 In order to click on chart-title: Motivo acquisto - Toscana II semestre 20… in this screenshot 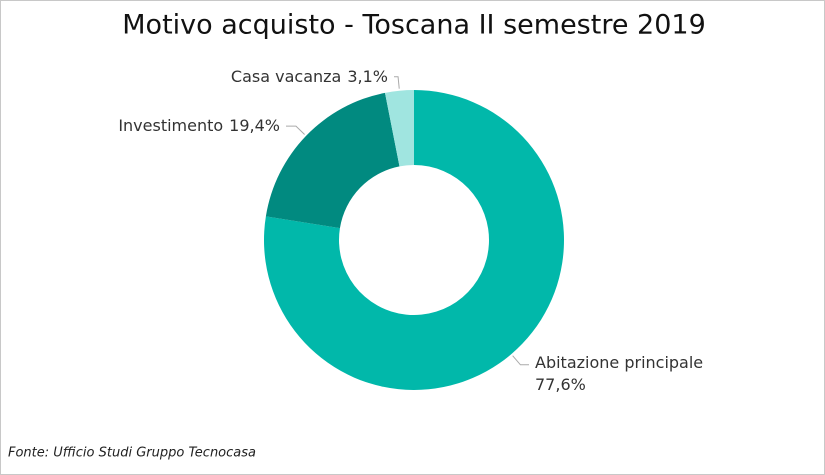, I will do `click(414, 25)`.